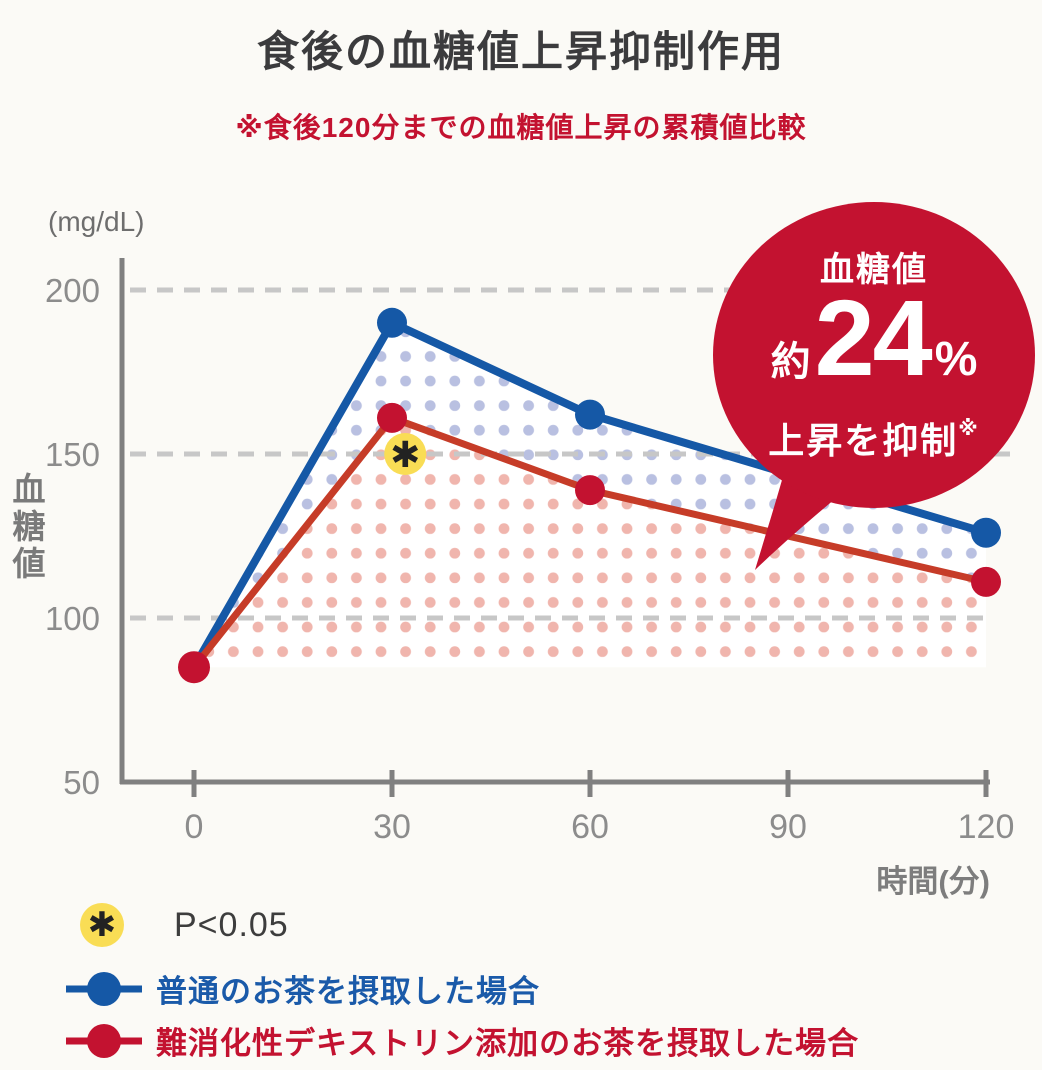 The image size is (1042, 1070). I want to click on asterisk-icon: ✱, so click(102, 925).